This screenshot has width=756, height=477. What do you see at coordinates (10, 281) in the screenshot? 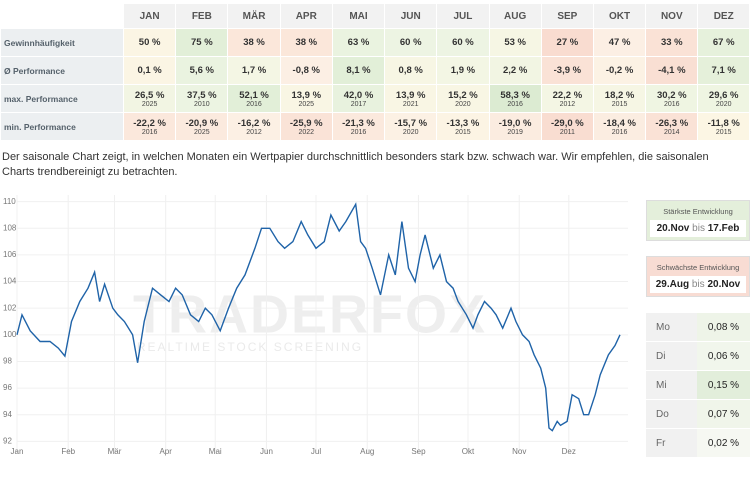
I see `y-tick-label: 104` at bounding box center [10, 281].